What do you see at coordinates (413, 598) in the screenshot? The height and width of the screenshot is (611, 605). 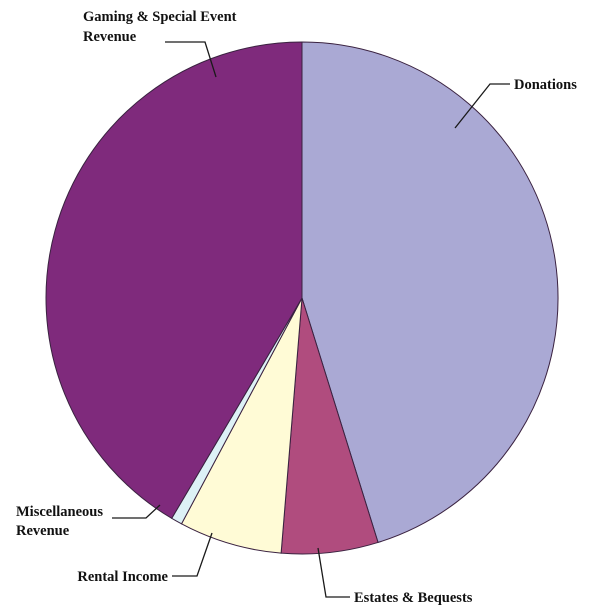 I see `slice-label-estates-and-bequests: Estates & Bequests` at bounding box center [413, 598].